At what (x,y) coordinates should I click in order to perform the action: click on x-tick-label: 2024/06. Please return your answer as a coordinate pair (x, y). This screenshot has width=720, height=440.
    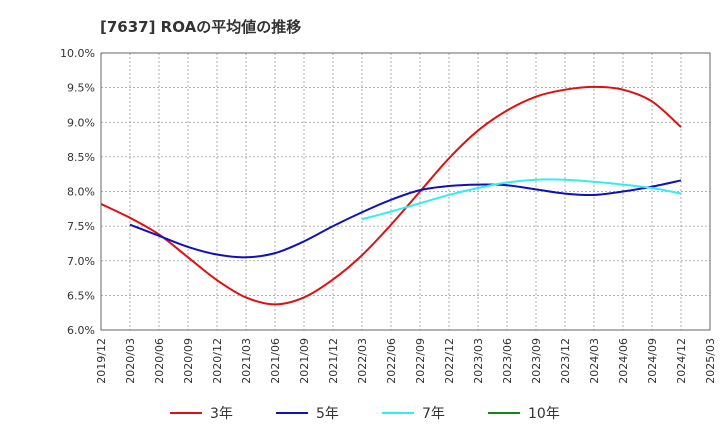
    Looking at the image, I should click on (623, 361).